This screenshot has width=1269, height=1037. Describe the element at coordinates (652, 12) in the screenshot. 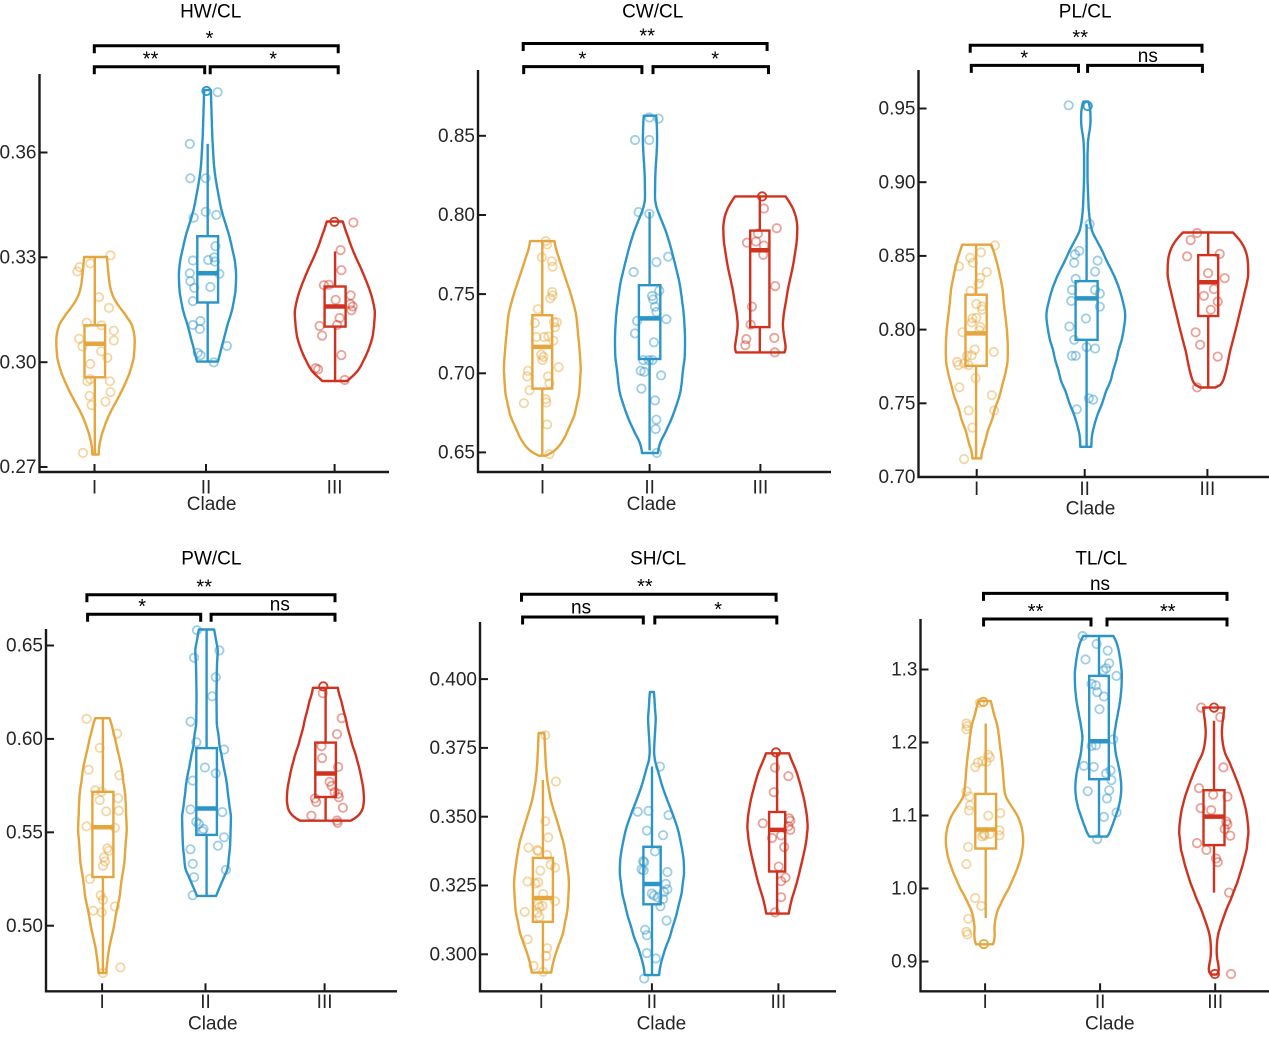

I see `svg-text: CW/CL` at that location.